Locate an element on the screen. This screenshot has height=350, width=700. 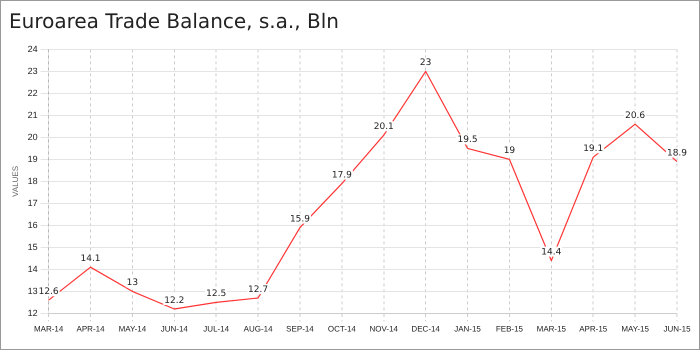
x-tick-label: APR-15 is located at coordinates (593, 329).